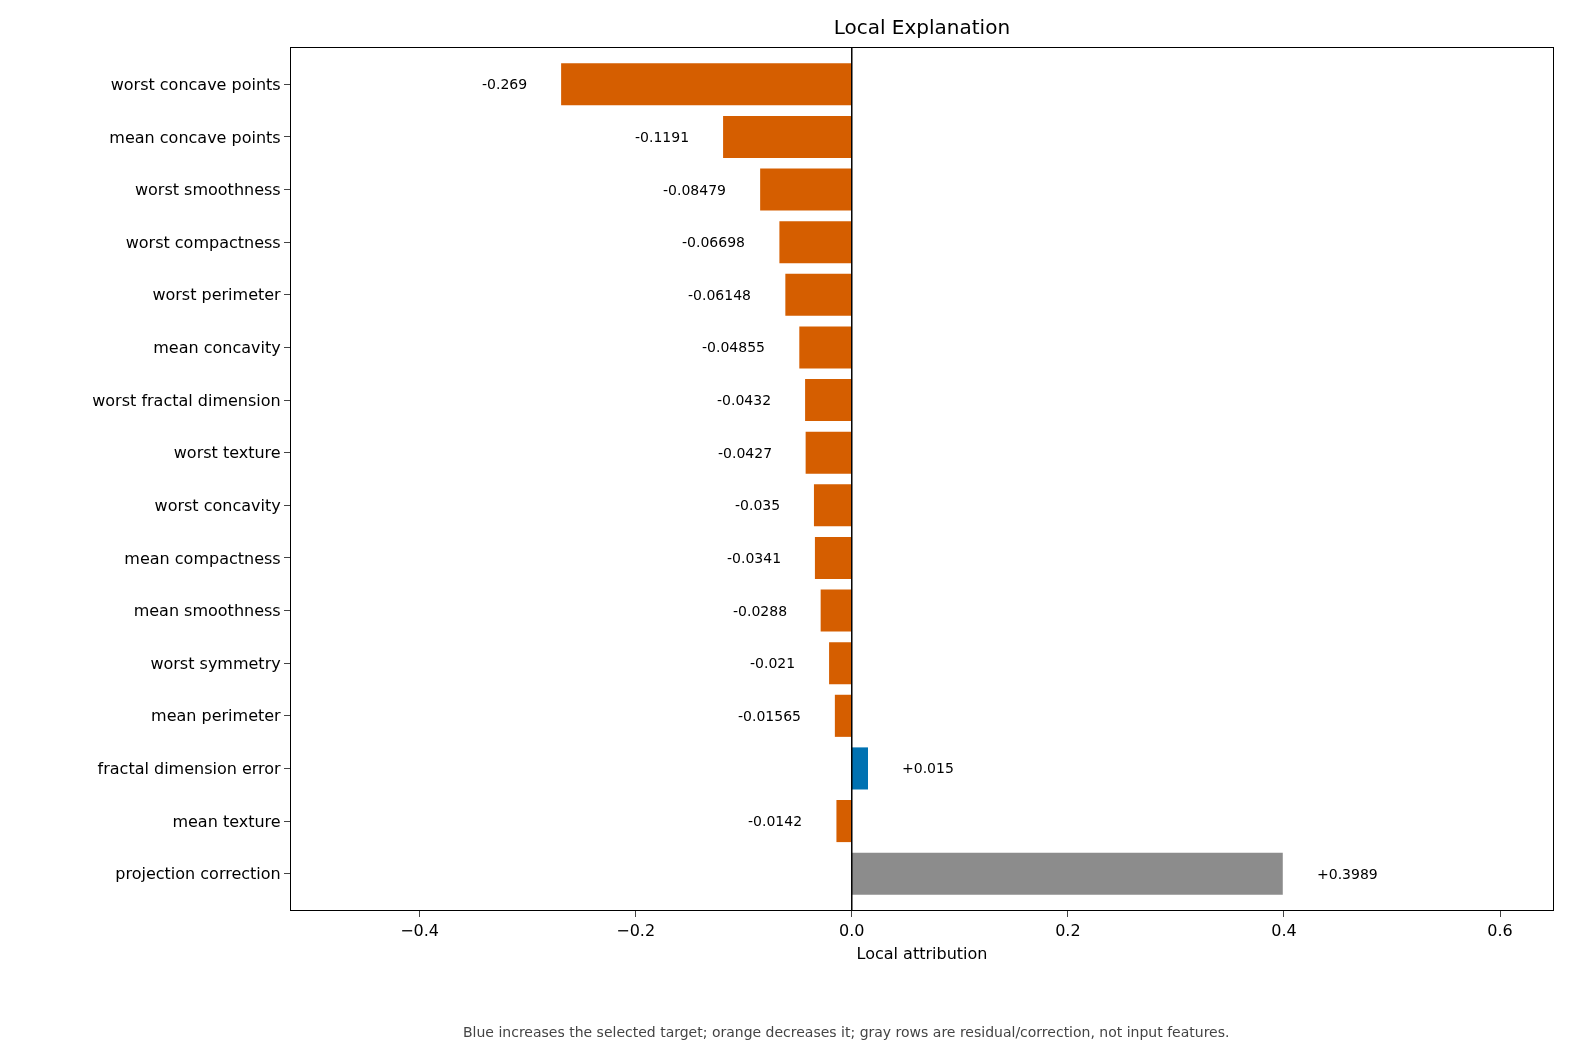 The height and width of the screenshot is (1060, 1584). I want to click on data-label: -0.0142, so click(775, 821).